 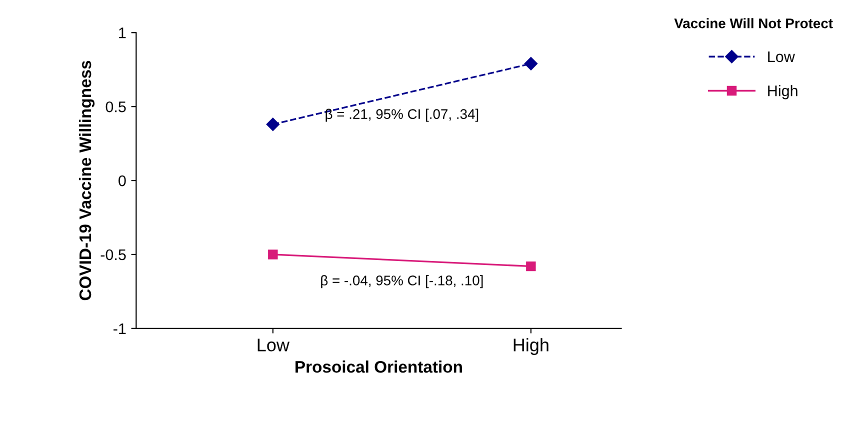 I want to click on annotation: β = .21, 95% CI [.07, .34], so click(x=402, y=115).